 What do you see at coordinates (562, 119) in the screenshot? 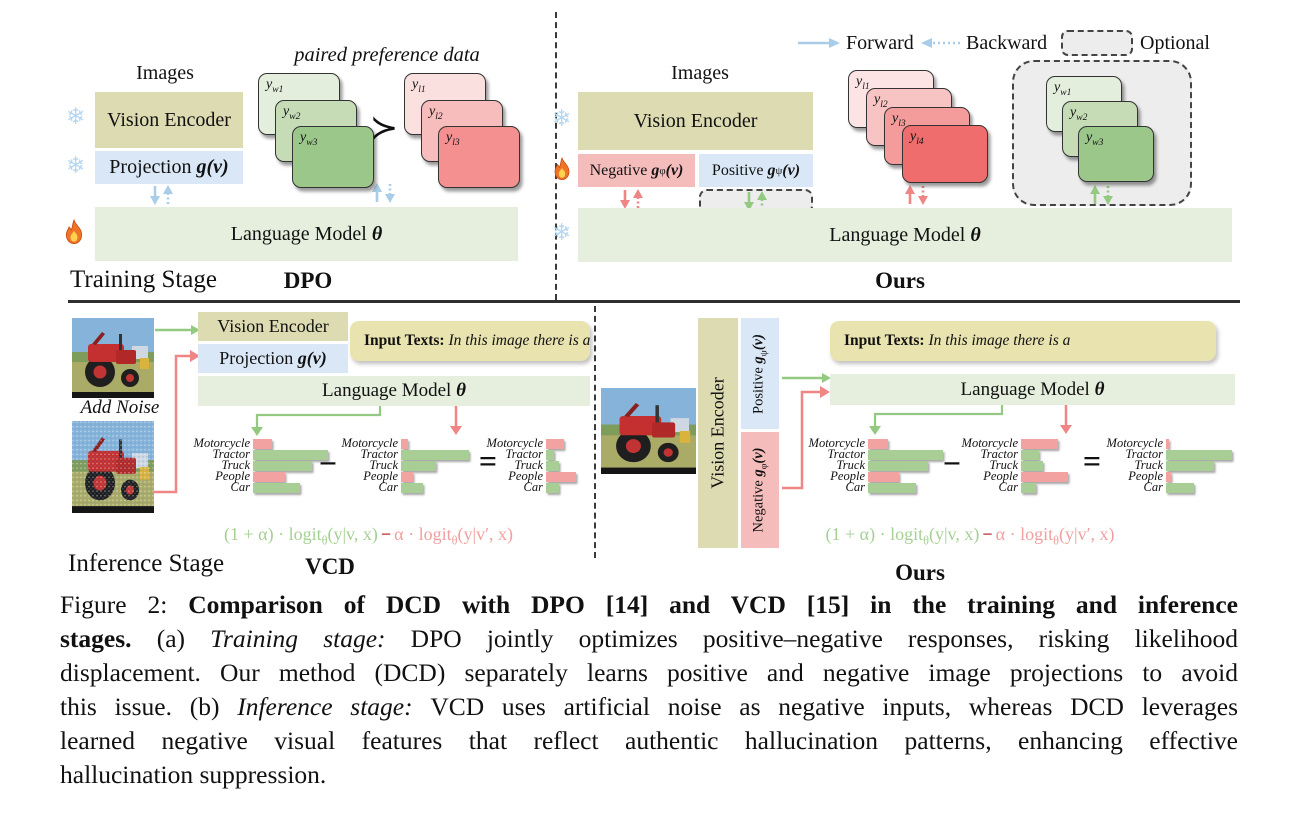
I see `snowflake-icon: ❄` at bounding box center [562, 119].